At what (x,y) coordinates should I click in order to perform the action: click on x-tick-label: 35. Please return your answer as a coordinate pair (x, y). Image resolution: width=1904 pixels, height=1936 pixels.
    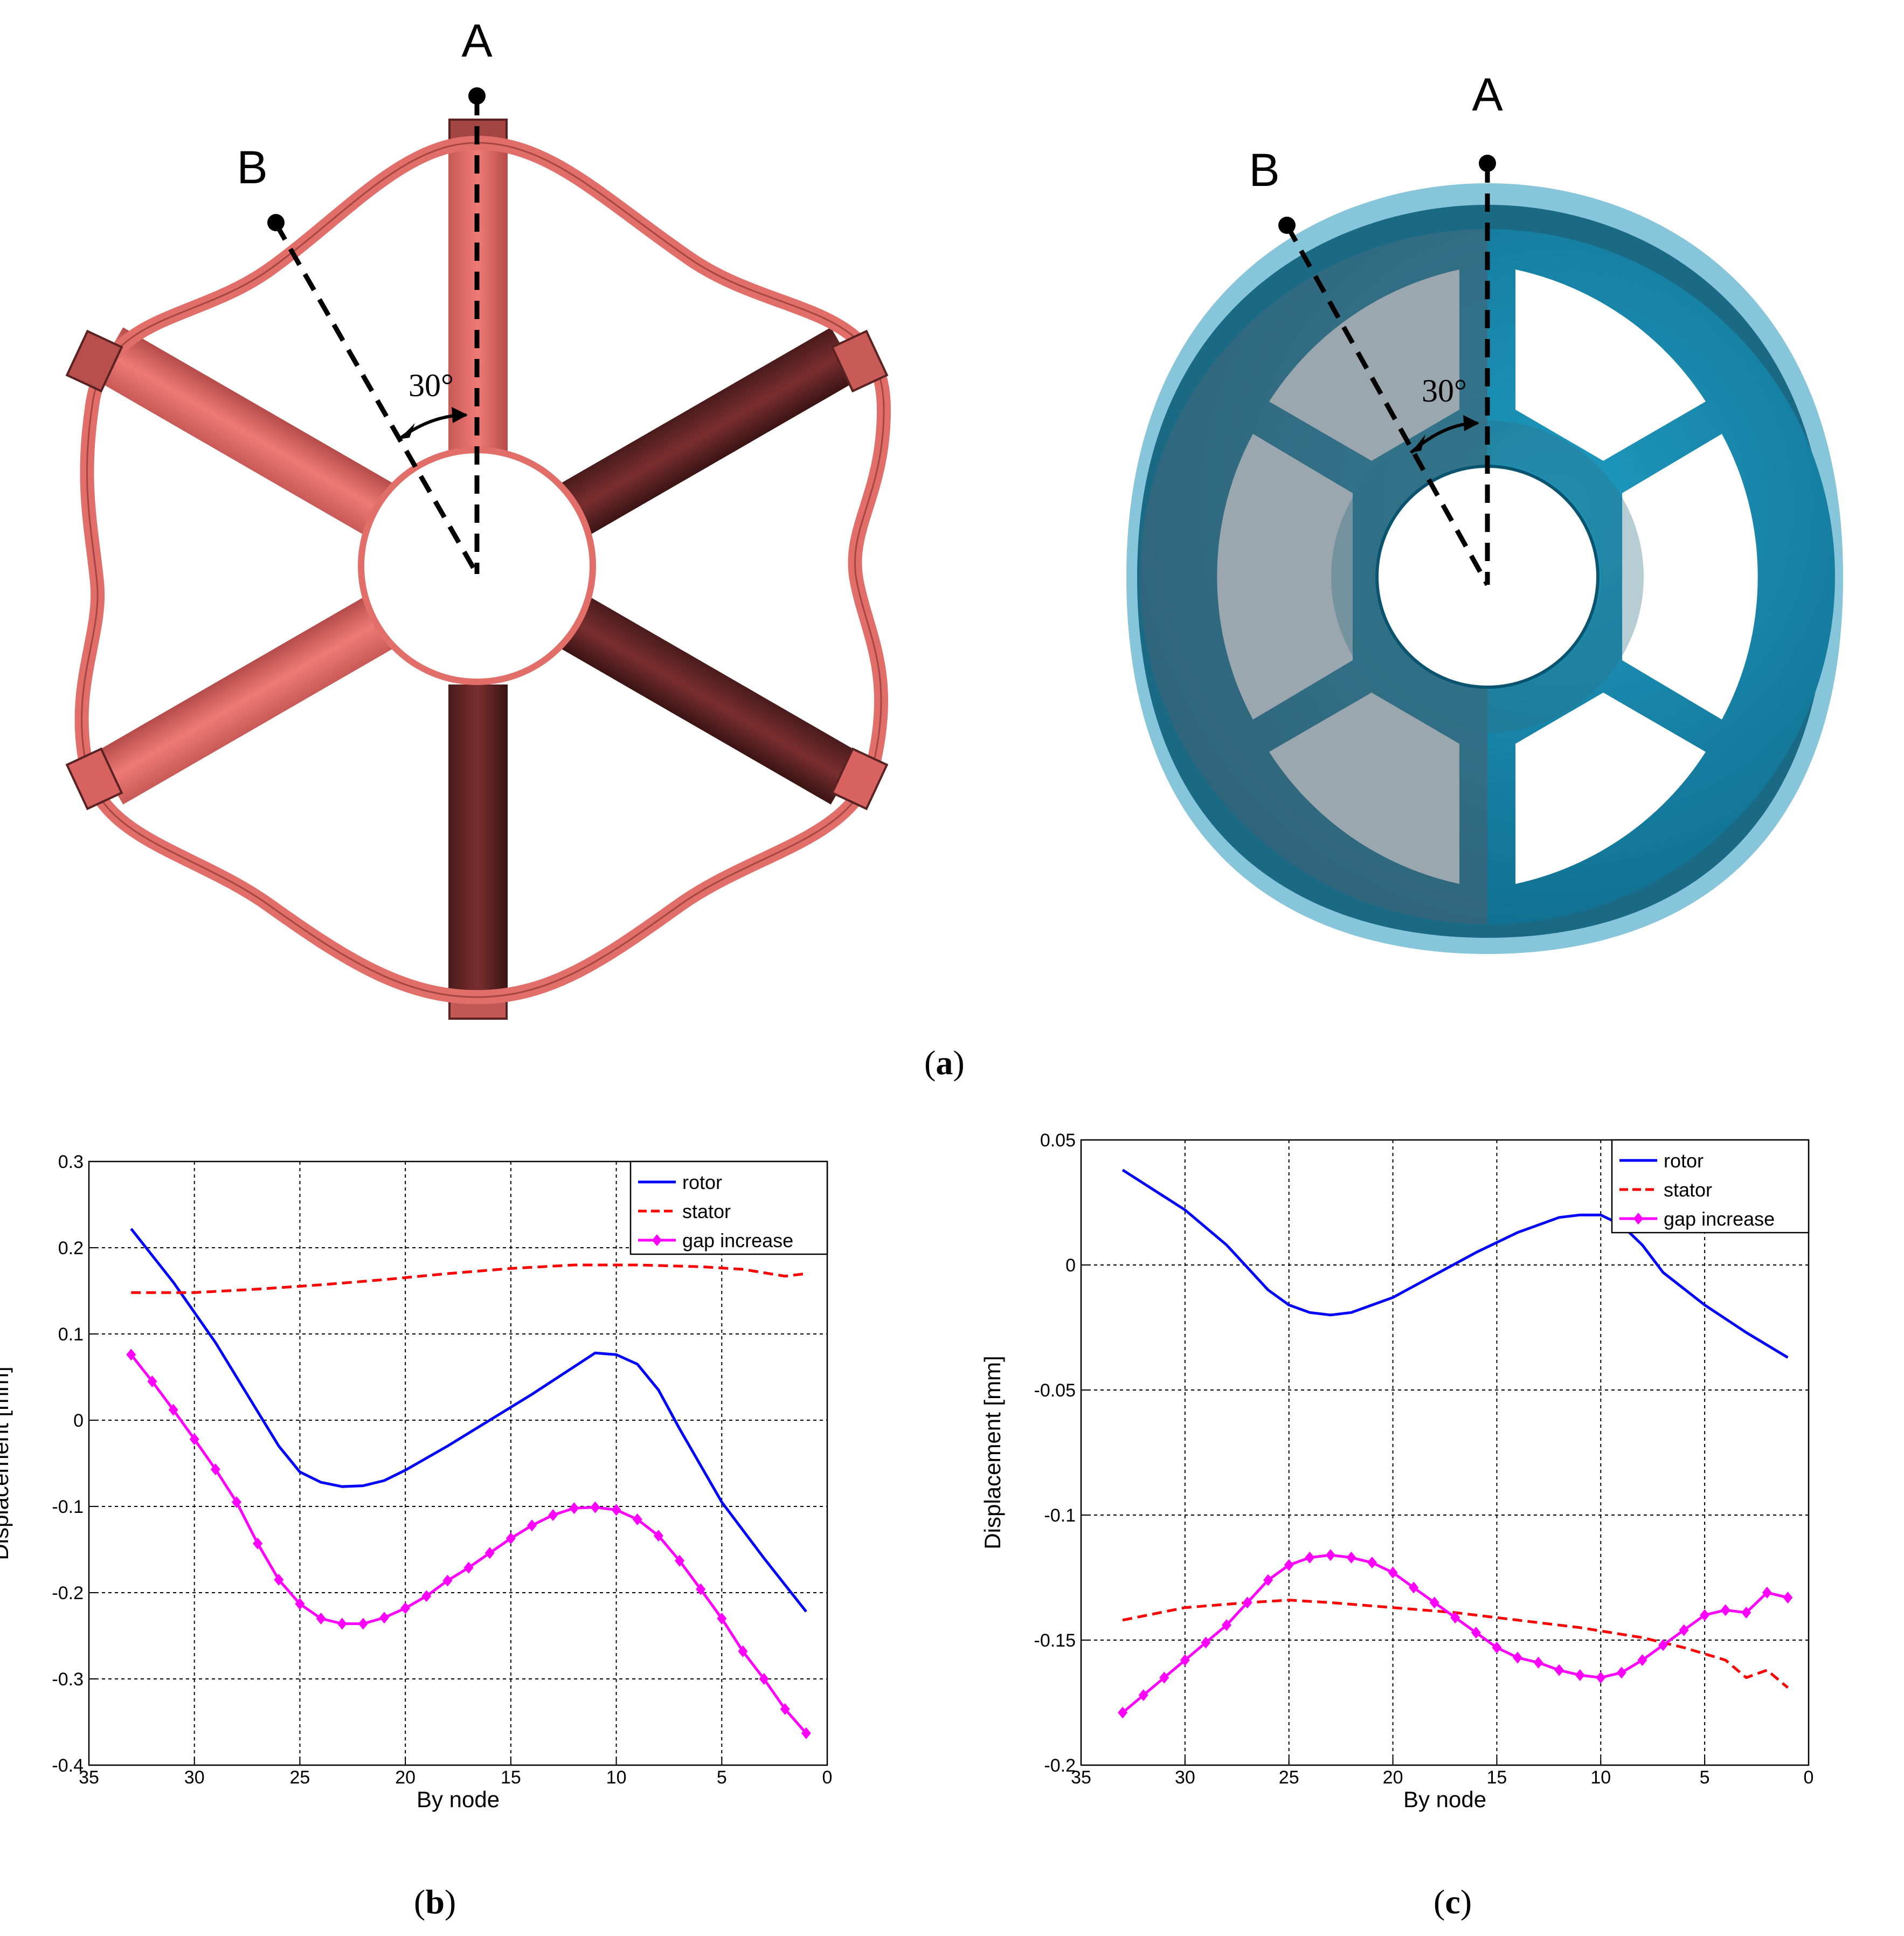
    Looking at the image, I should click on (1081, 1777).